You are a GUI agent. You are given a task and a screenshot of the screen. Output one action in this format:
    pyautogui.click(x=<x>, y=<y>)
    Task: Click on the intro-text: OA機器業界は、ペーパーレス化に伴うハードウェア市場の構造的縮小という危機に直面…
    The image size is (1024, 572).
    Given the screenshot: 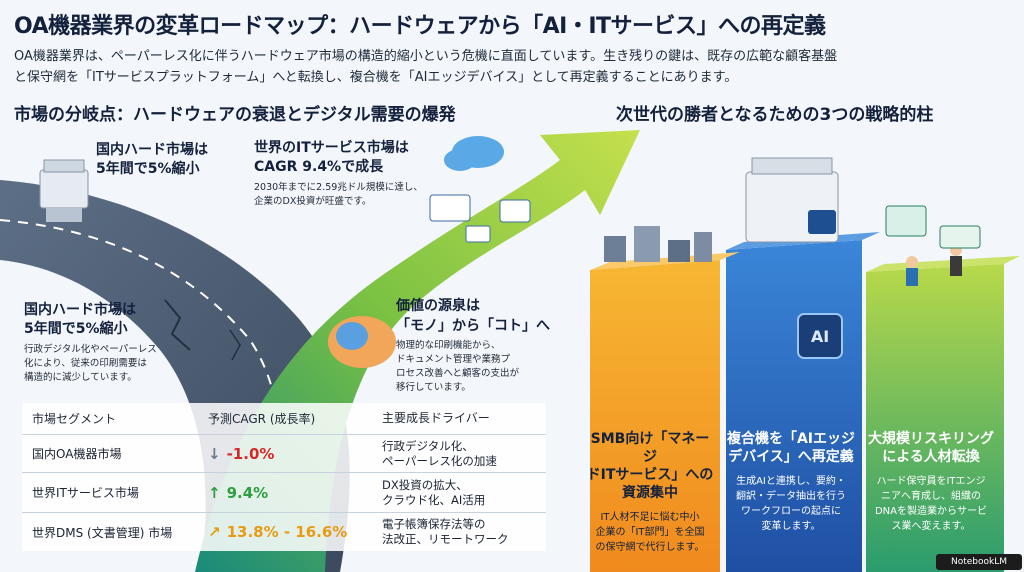 What is the action you would take?
    pyautogui.click(x=509, y=67)
    